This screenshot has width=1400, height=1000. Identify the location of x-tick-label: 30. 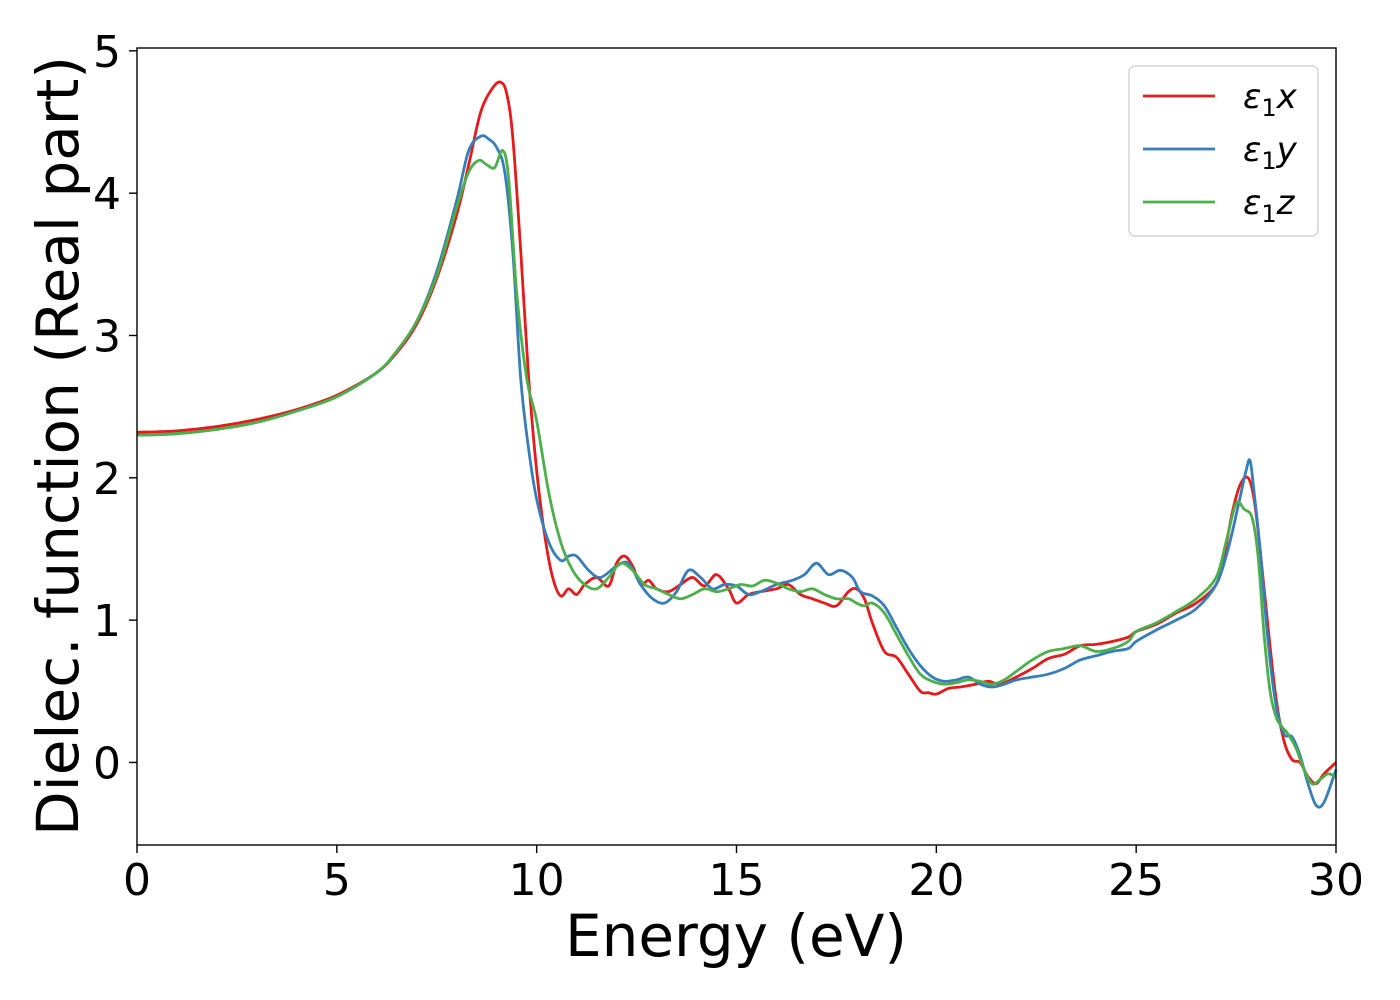
(1336, 880).